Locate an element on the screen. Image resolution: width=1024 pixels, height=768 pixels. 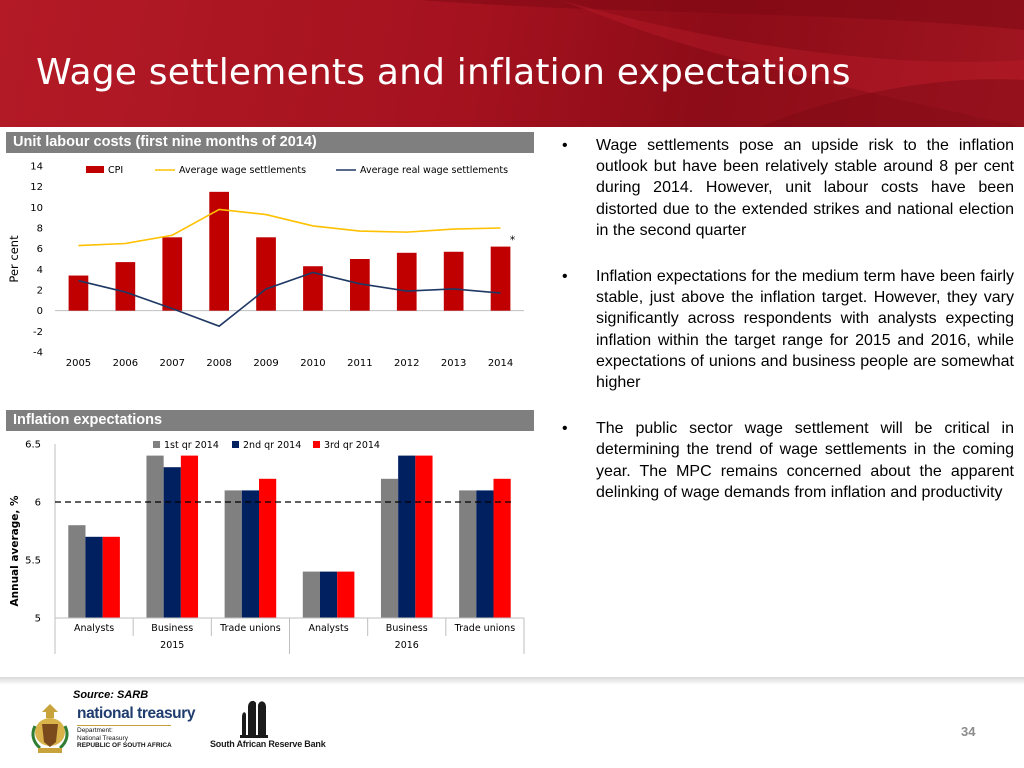
x-tick-label: 2014 is located at coordinates (500, 363).